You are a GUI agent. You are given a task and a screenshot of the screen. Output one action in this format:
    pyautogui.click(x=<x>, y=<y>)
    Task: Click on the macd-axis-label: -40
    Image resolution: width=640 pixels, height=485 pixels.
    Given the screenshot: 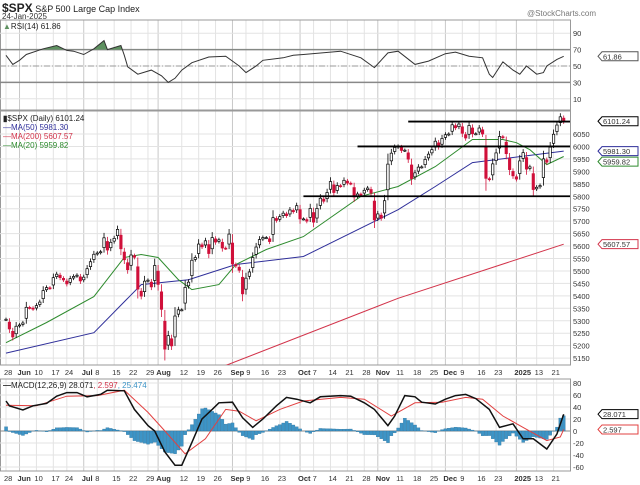 What is the action you would take?
    pyautogui.click(x=578, y=455)
    